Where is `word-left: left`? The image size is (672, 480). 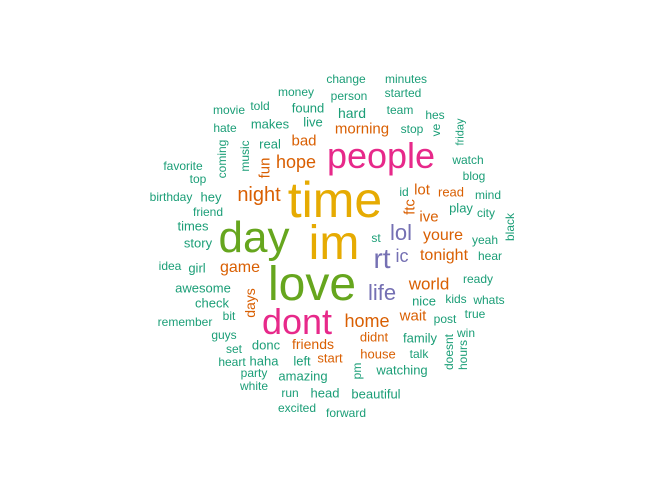 word-left: left is located at coordinates (302, 361).